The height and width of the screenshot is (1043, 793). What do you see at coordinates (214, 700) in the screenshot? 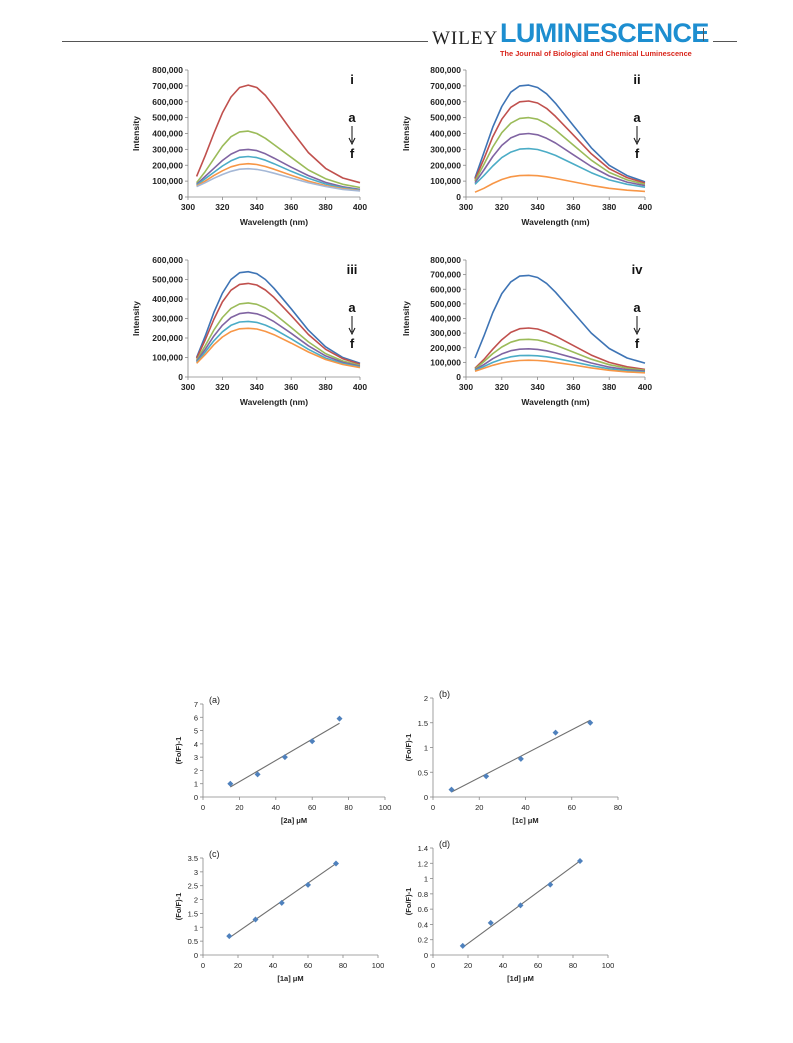
I see `panel-label: (a)` at bounding box center [214, 700].